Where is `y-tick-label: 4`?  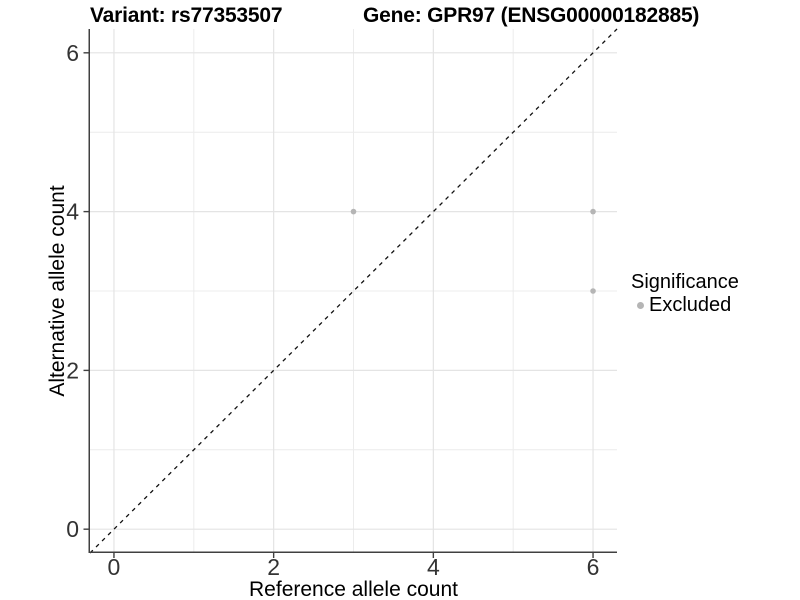
y-tick-label: 4 is located at coordinates (72, 212).